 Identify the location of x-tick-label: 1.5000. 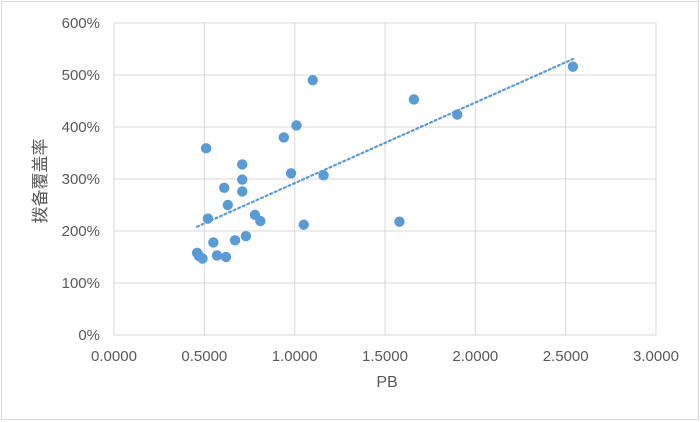
(385, 356).